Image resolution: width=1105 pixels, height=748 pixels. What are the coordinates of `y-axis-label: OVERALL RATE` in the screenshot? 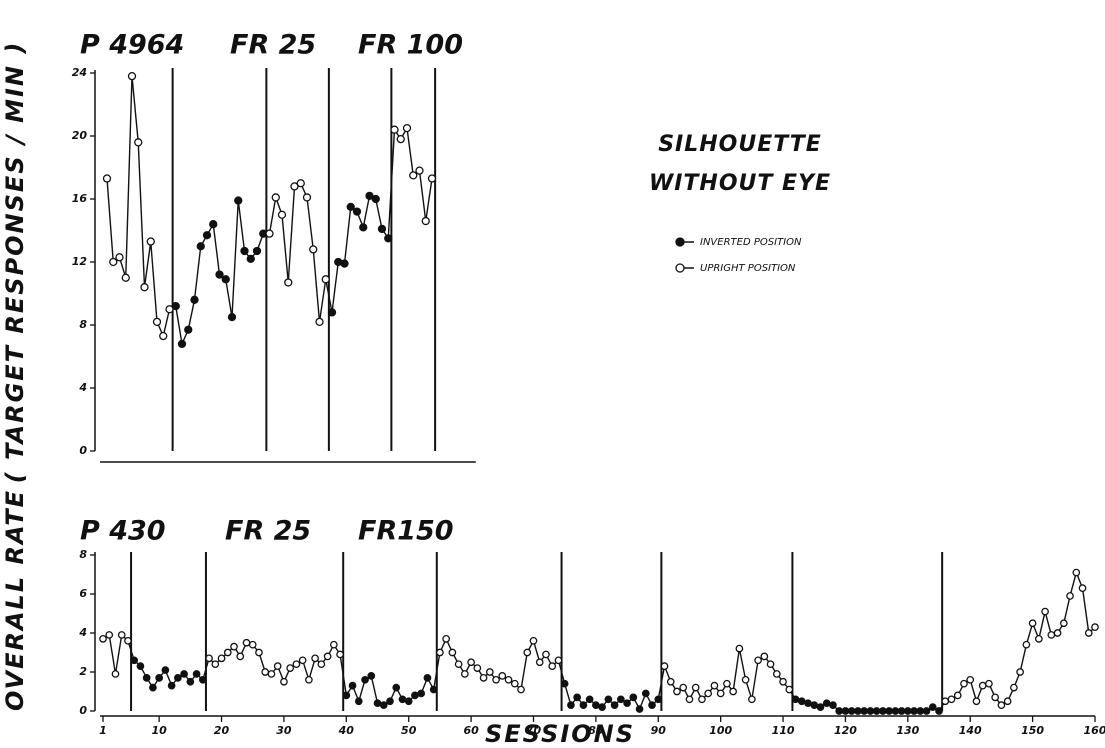 It's located at (15, 600).